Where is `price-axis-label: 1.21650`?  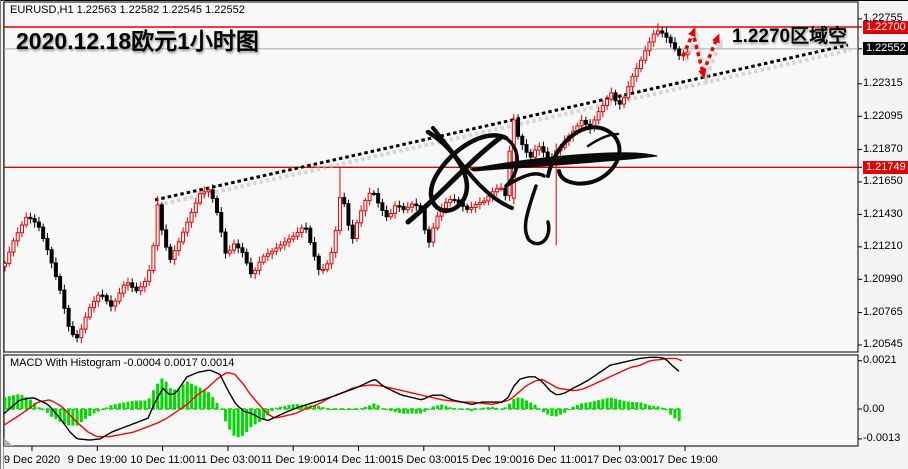 price-axis-label: 1.21650 is located at coordinates (883, 181).